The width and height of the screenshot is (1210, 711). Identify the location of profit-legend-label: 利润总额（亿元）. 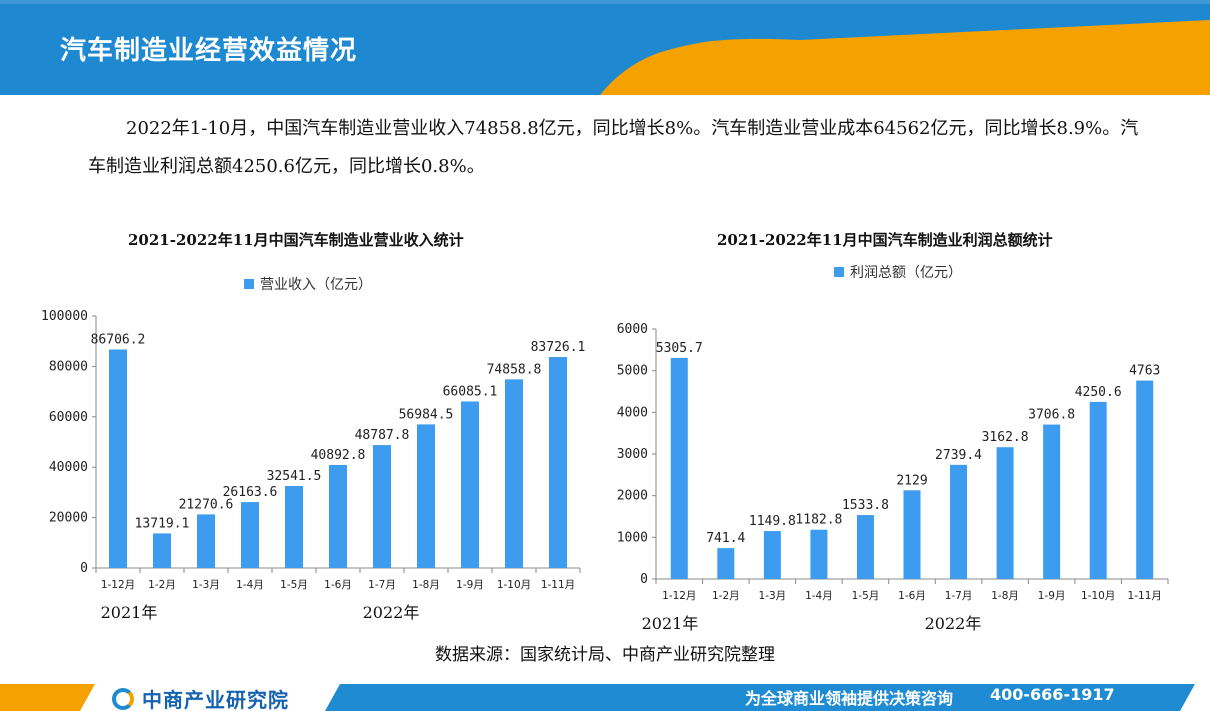
(906, 273).